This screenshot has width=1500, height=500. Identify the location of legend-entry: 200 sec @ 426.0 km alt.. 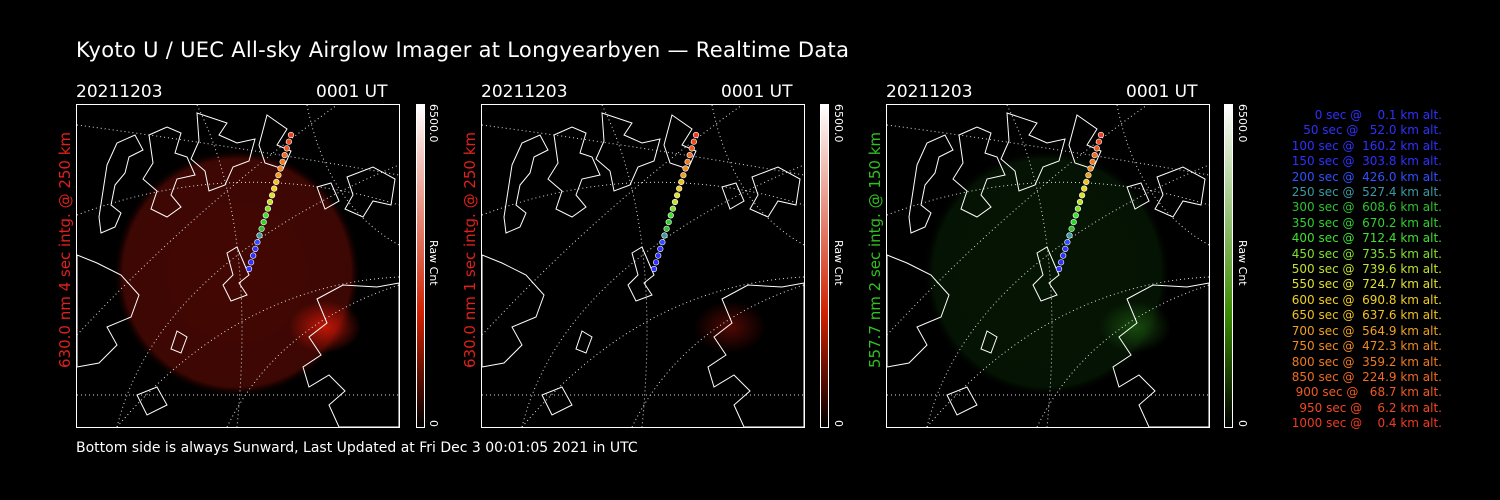
(1366, 176).